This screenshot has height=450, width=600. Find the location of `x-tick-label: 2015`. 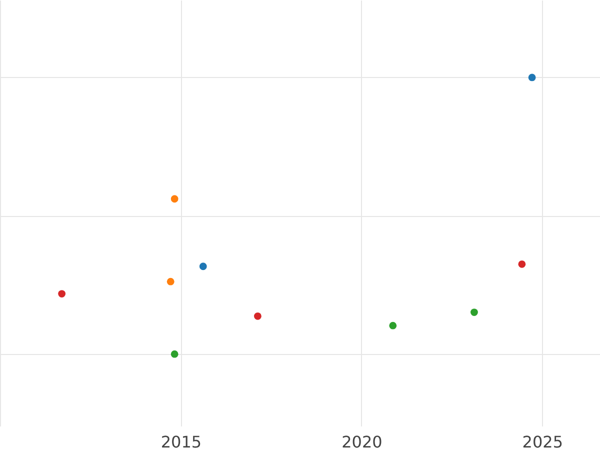

x-tick-label: 2015 is located at coordinates (181, 441).